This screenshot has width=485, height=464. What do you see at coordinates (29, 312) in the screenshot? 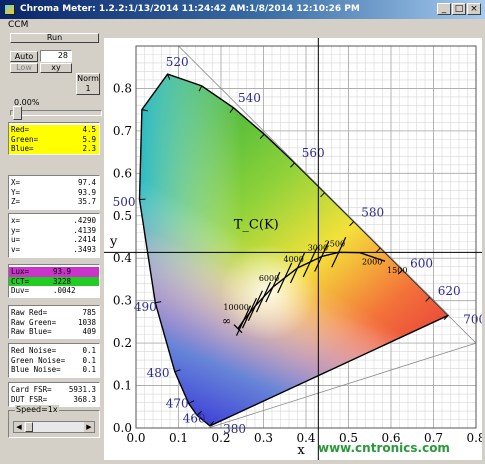
I see `raw-label: Raw Red=` at bounding box center [29, 312].